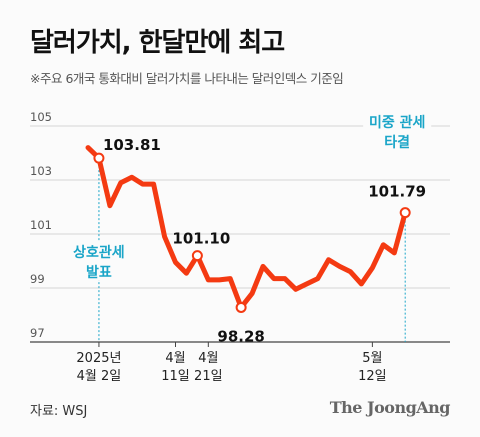 The width and height of the screenshot is (480, 437). What do you see at coordinates (397, 122) in the screenshot?
I see `annotation-label: 미중 관세` at bounding box center [397, 122].